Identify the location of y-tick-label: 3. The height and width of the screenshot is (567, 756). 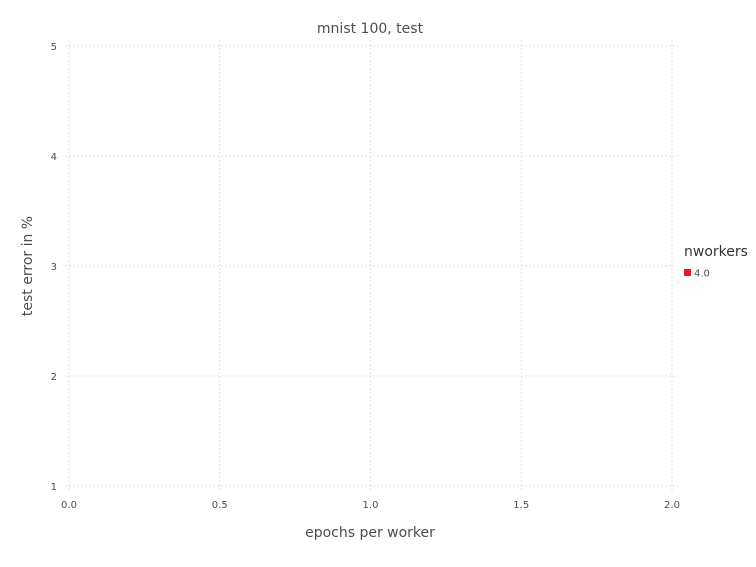
(54, 267).